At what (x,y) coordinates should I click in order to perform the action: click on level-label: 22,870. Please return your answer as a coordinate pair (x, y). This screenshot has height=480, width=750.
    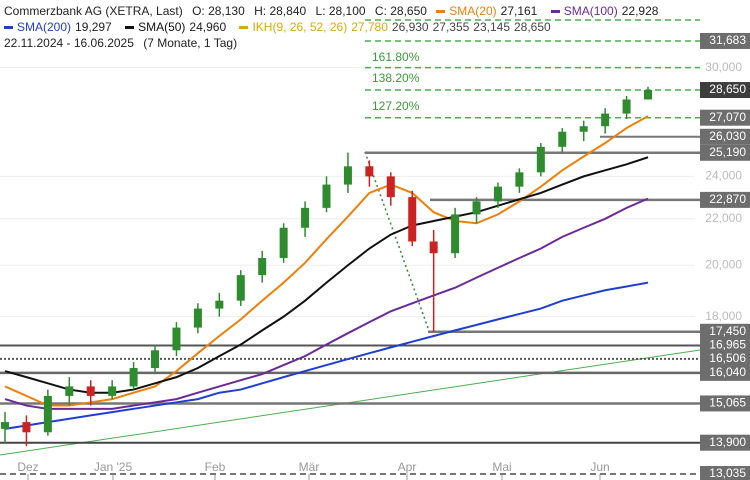
    Looking at the image, I should click on (727, 199).